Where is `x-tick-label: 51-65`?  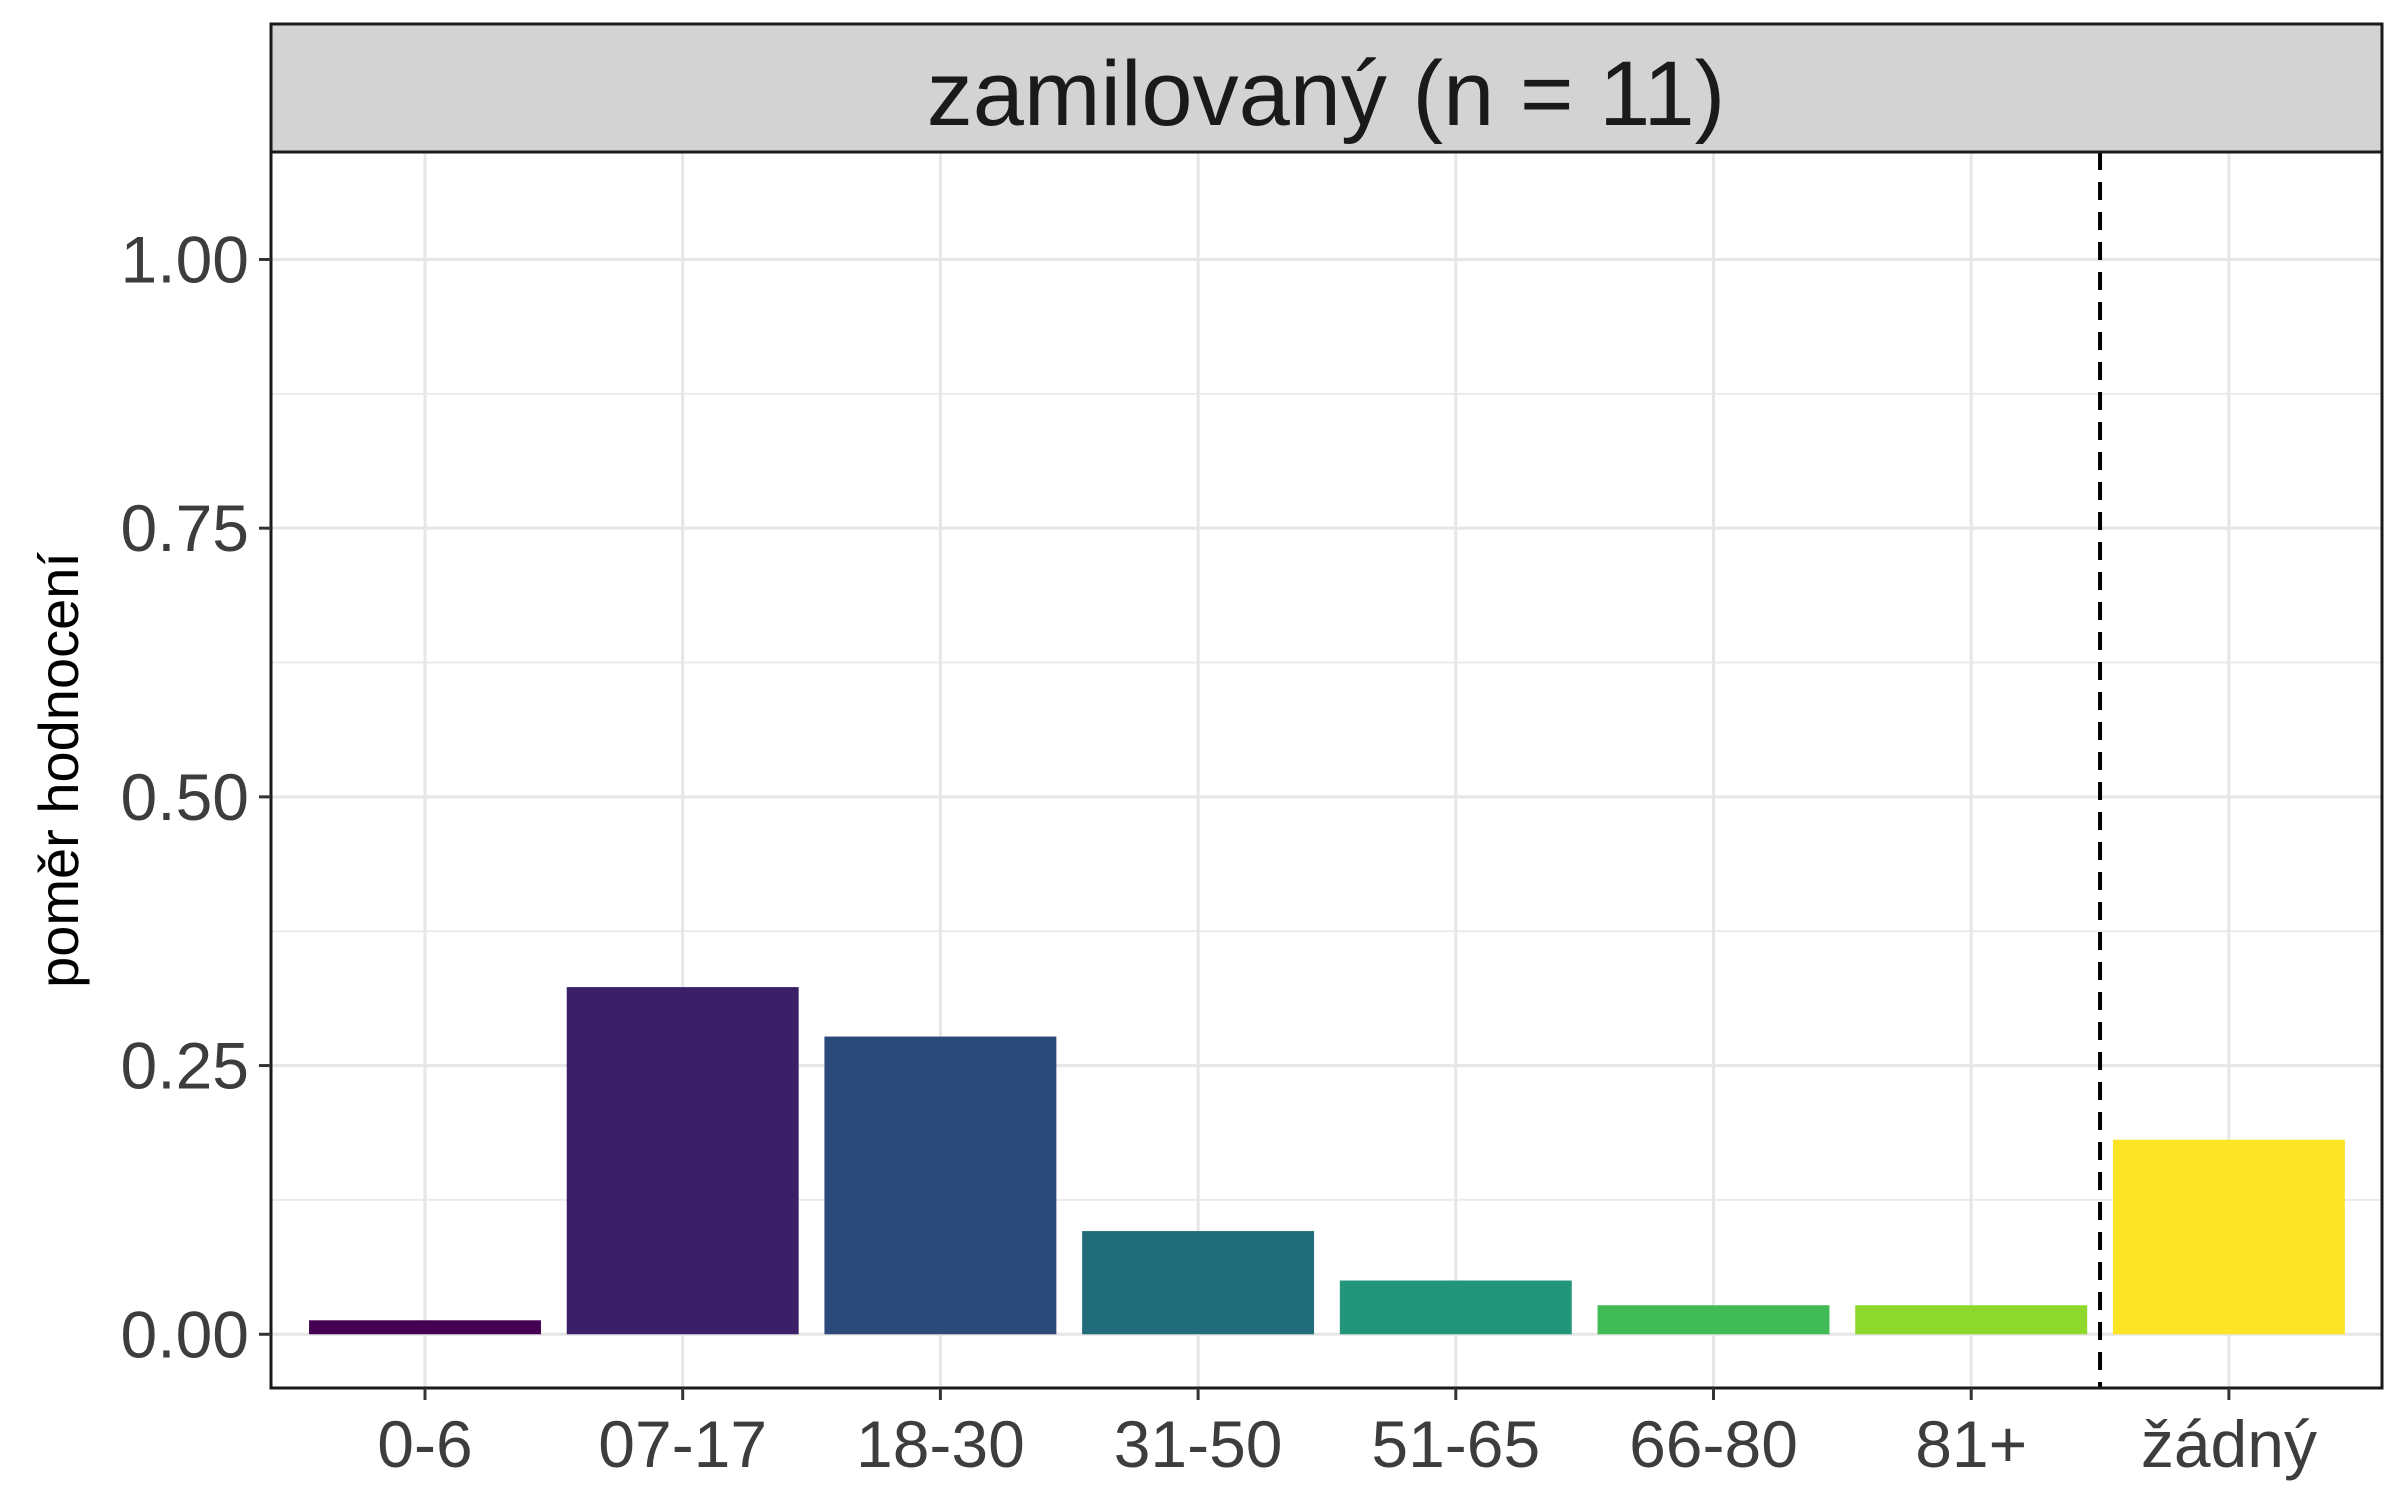
x-tick-label: 51-65 is located at coordinates (1455, 1444).